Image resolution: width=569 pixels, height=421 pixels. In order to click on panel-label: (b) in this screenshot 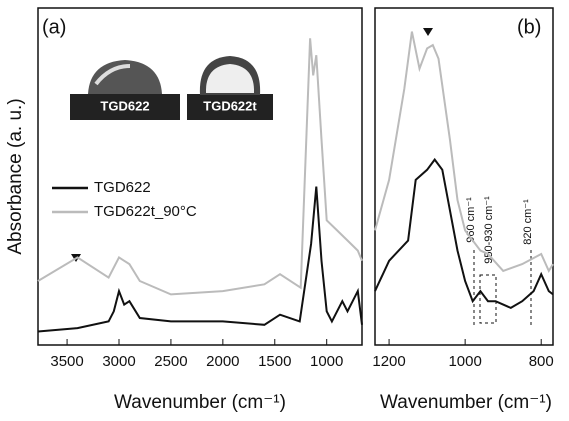, I will do `click(529, 27)`.